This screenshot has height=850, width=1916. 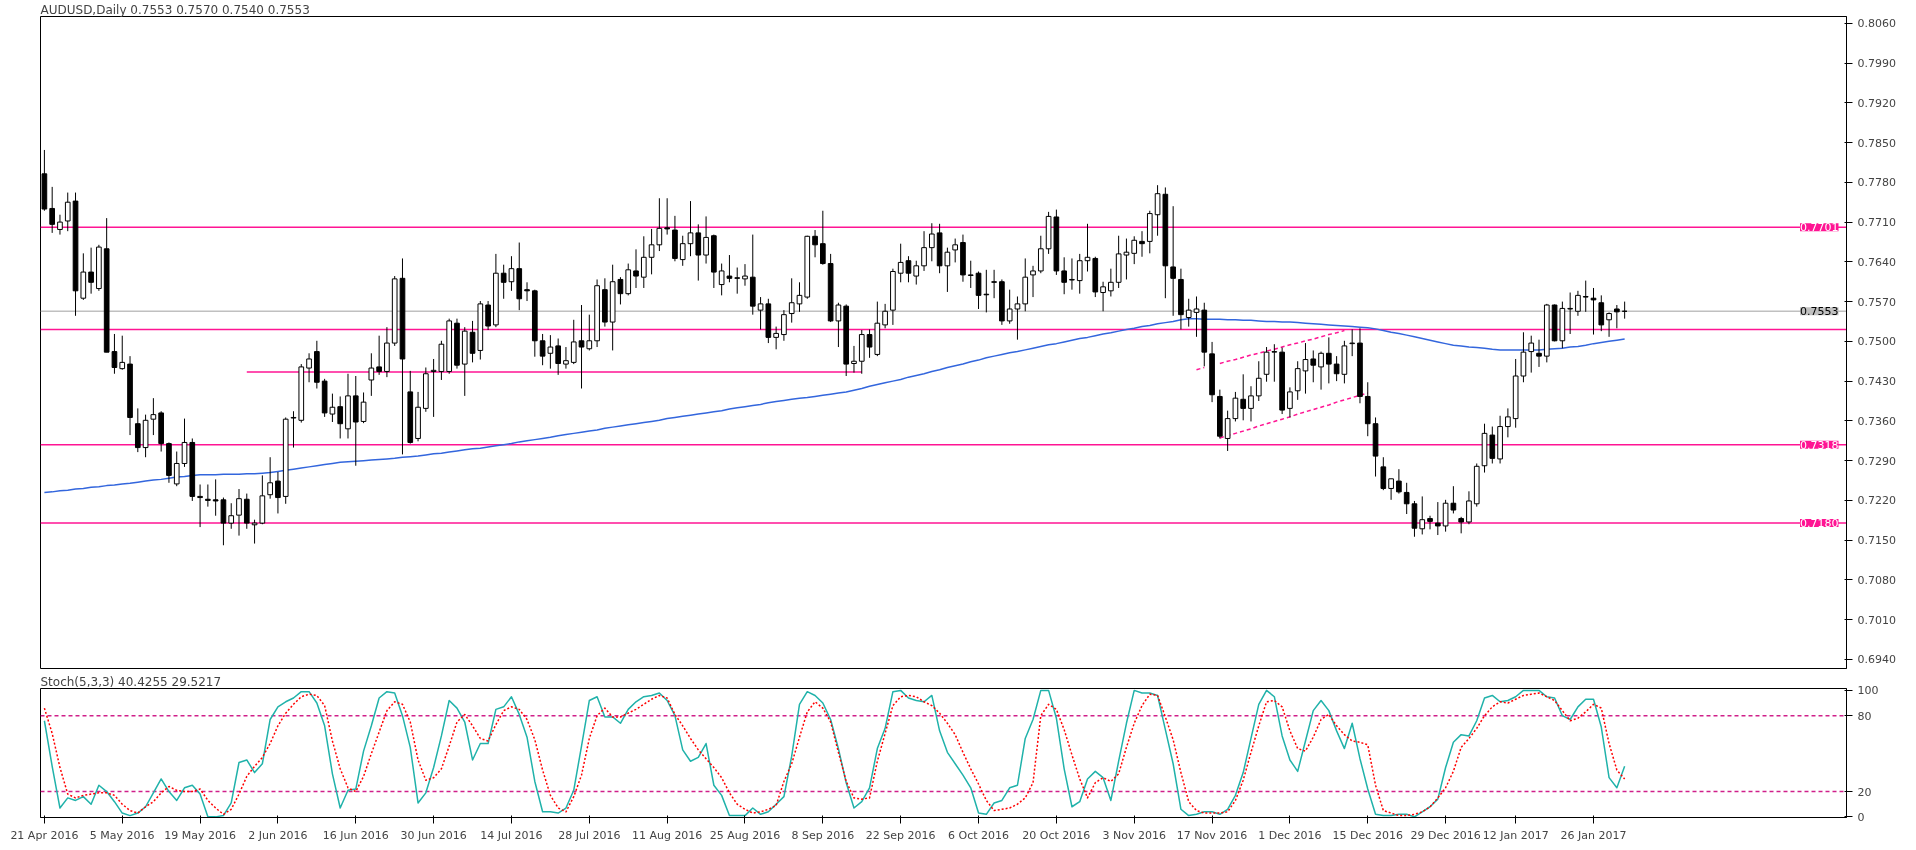 I want to click on ref-line-label: 0.7180, so click(x=1819, y=524).